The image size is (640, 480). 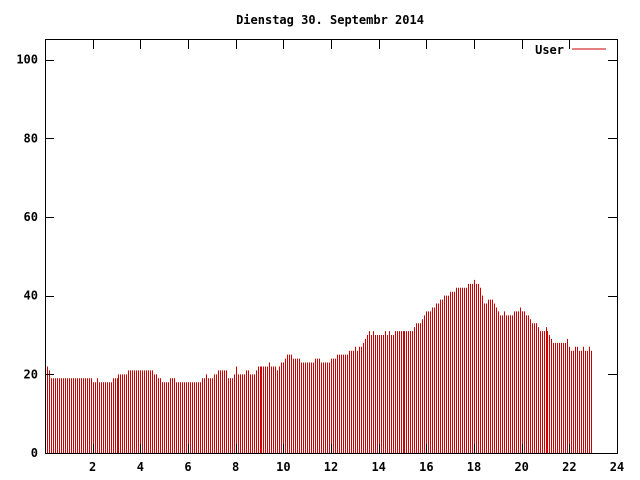 What do you see at coordinates (474, 467) in the screenshot?
I see `x-tick-label: 18` at bounding box center [474, 467].